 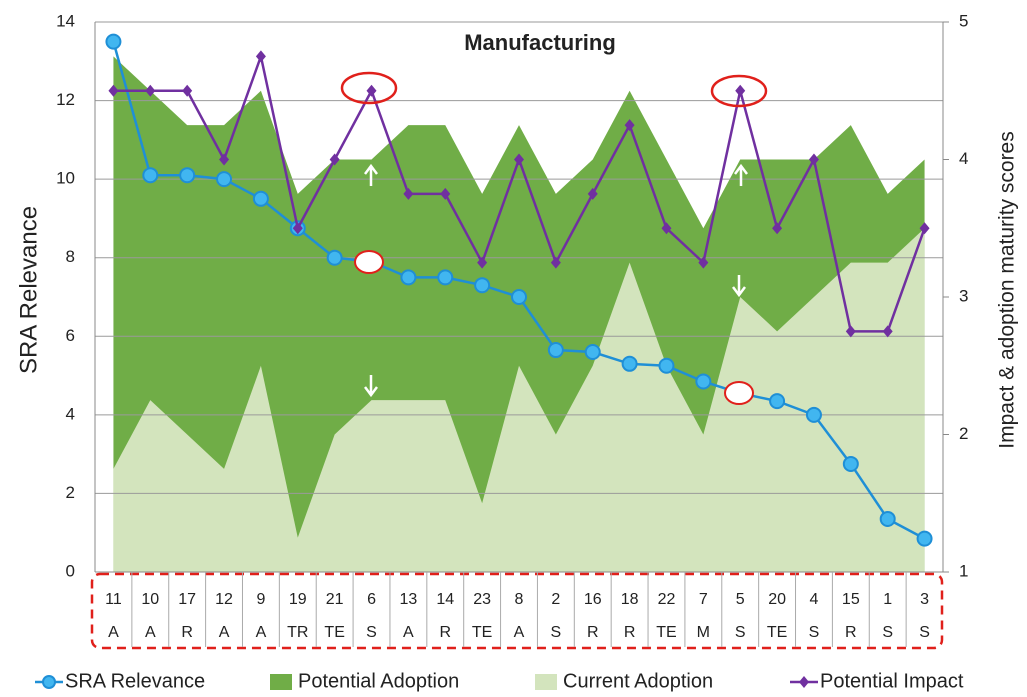 What do you see at coordinates (963, 433) in the screenshot?
I see `y2-tick-label: 2` at bounding box center [963, 433].